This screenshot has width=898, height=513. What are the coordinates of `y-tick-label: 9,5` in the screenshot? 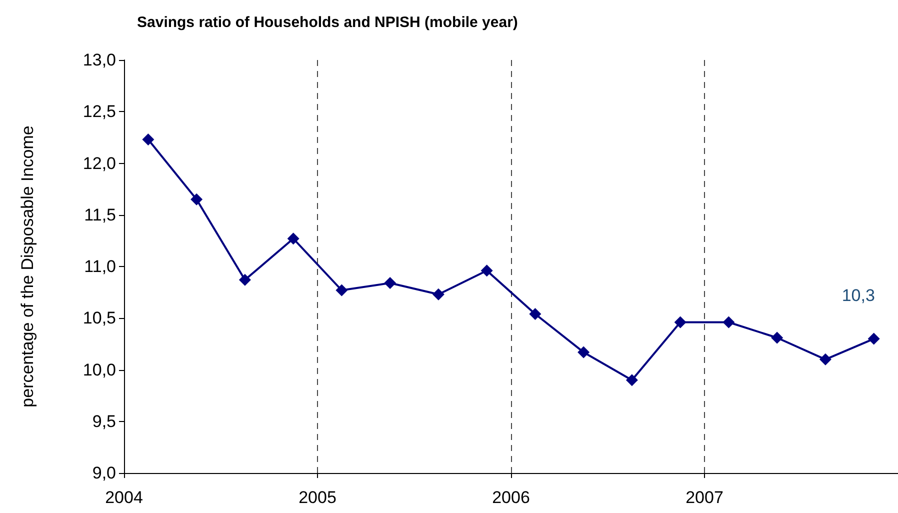 It's located at (104, 421).